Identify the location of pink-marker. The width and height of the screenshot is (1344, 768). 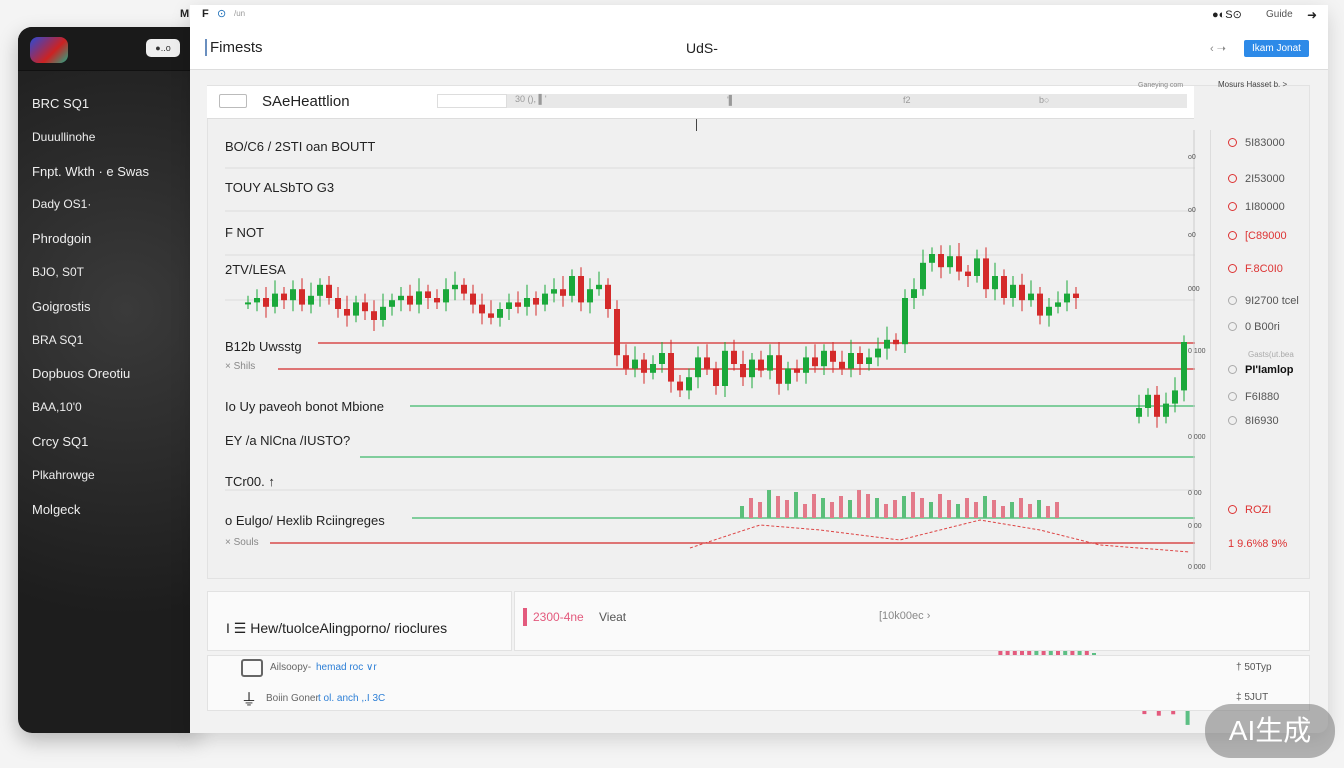
(525, 617).